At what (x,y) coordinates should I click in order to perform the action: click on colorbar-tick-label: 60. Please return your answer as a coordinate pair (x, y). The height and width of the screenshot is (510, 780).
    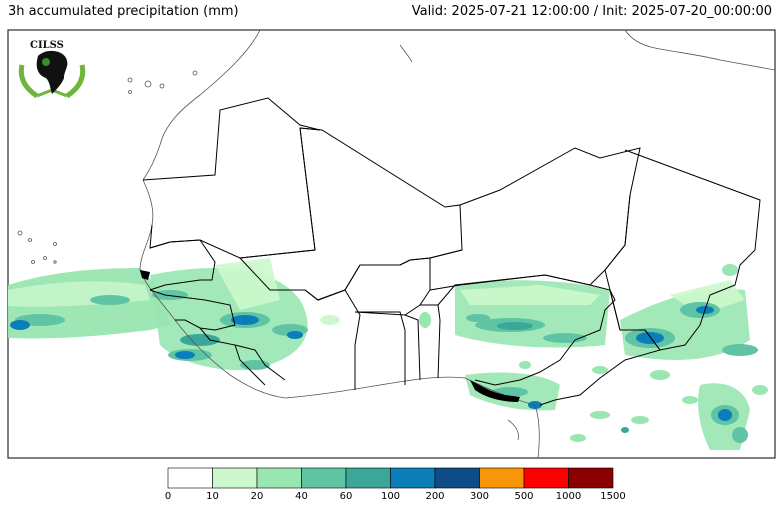
    Looking at the image, I should click on (346, 496).